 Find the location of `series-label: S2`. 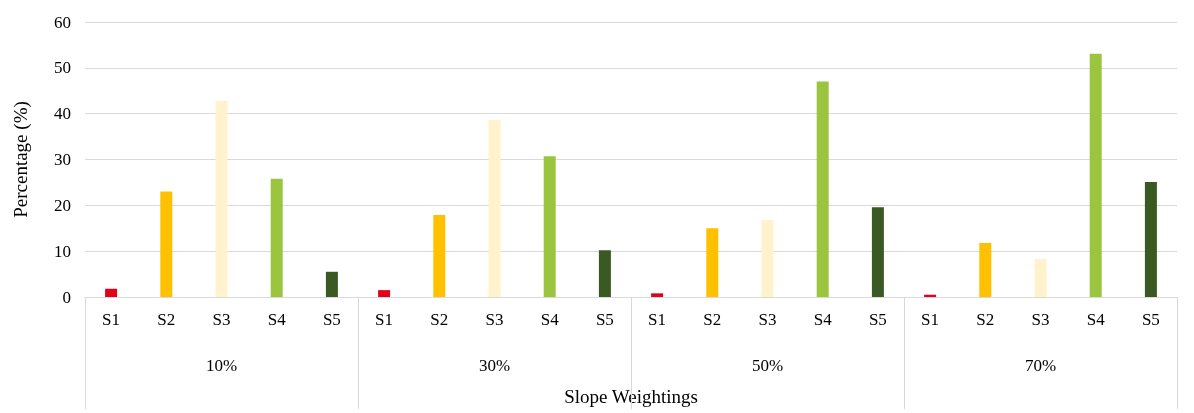

series-label: S2 is located at coordinates (712, 319).